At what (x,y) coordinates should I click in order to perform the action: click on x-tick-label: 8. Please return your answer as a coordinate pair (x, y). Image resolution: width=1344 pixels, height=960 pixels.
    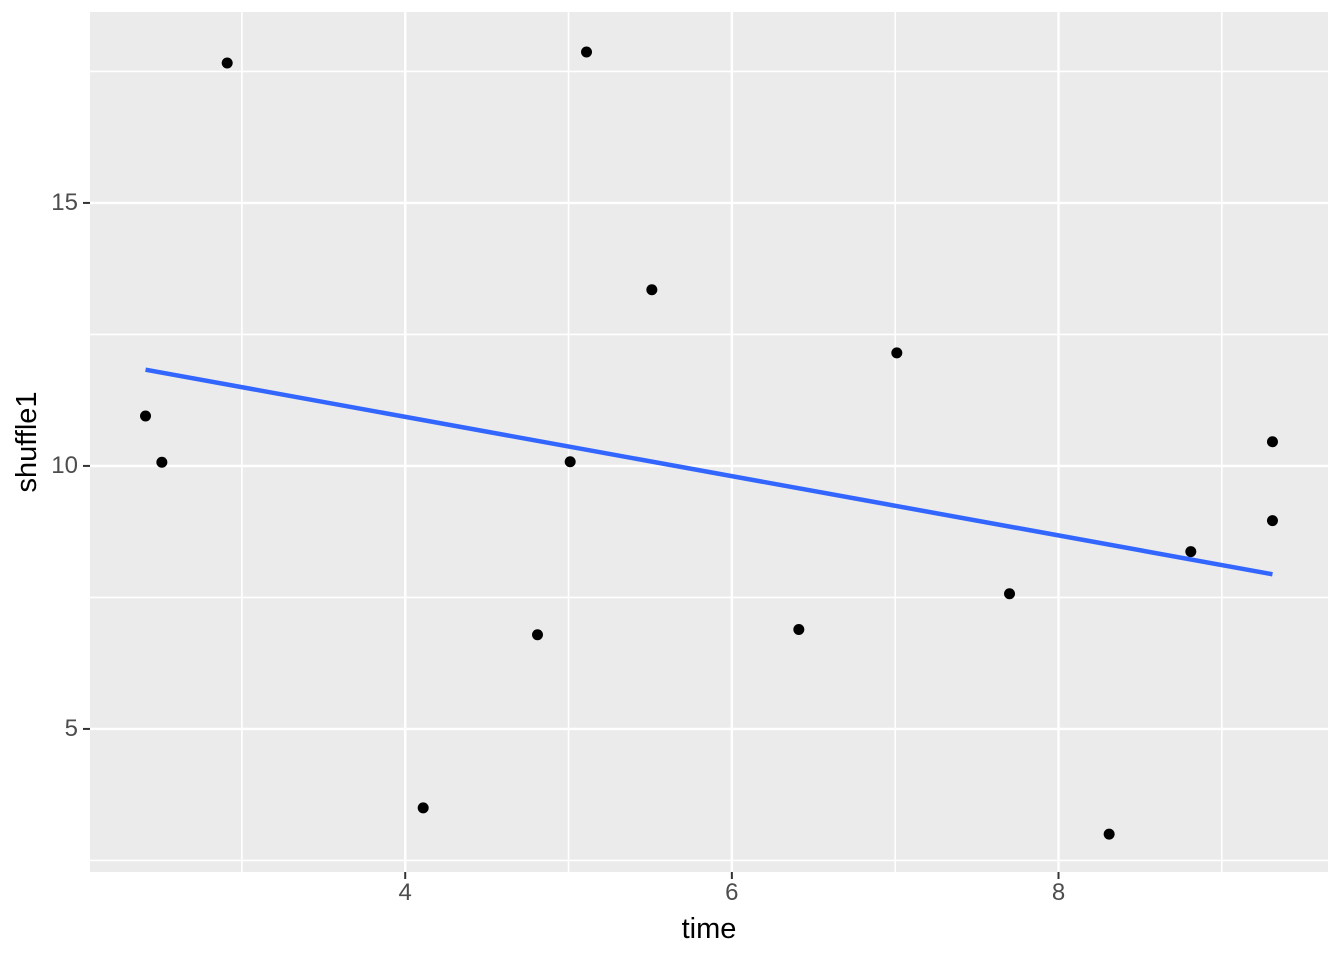
    Looking at the image, I should click on (1058, 892).